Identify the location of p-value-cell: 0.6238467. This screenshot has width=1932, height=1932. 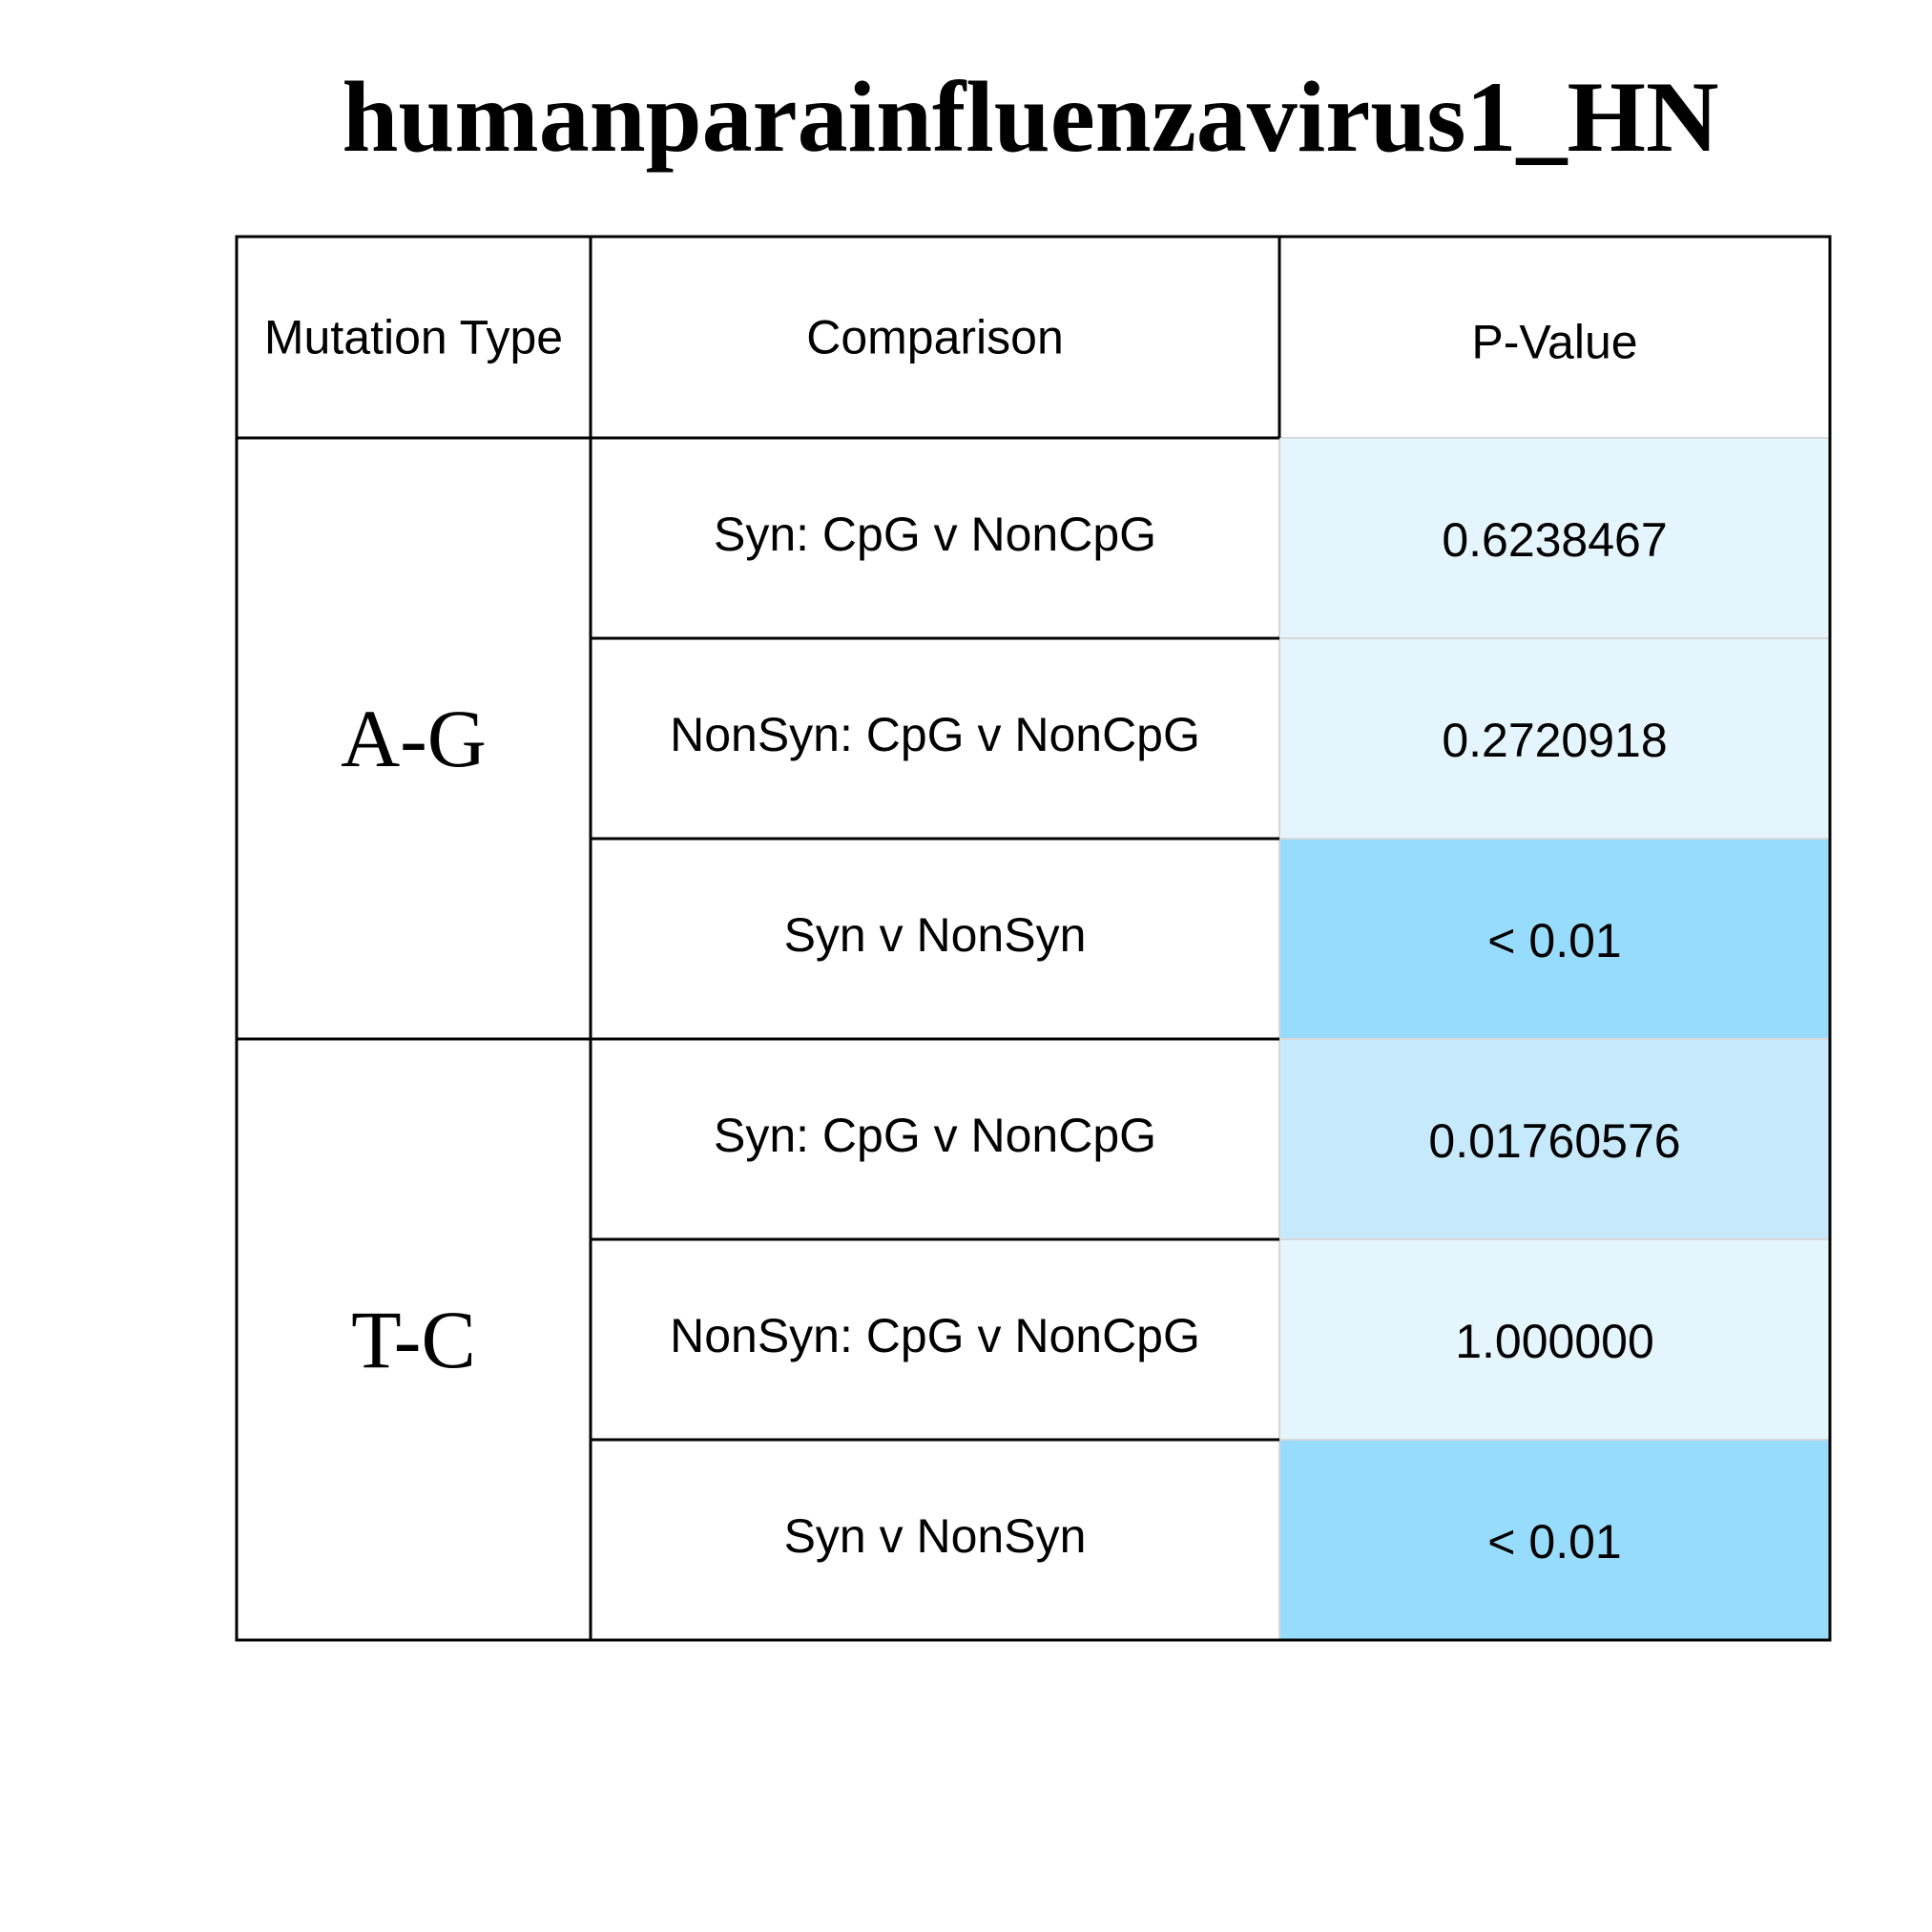
(1554, 540).